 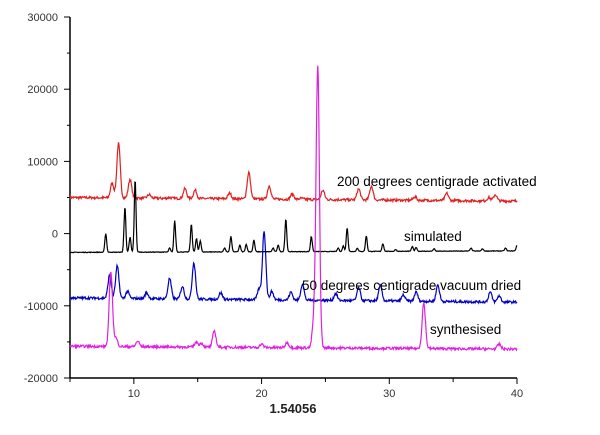 I want to click on x-tick-label: 10, so click(x=134, y=394).